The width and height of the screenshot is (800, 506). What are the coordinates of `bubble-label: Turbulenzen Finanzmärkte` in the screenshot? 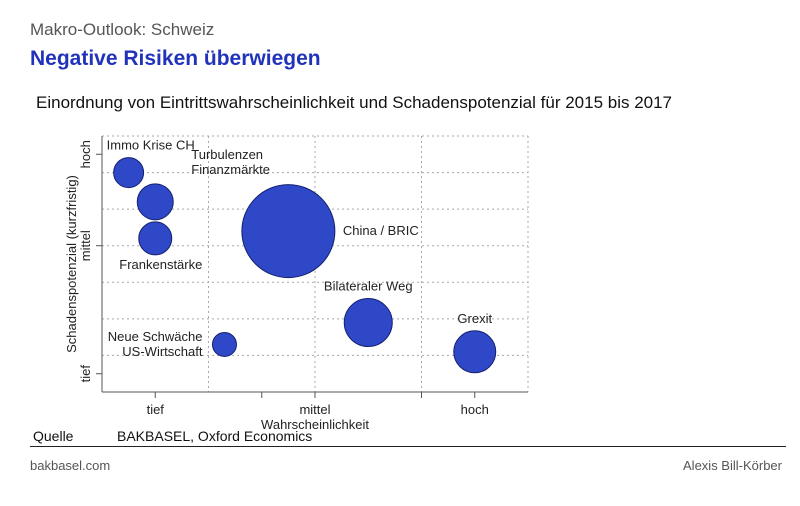 It's located at (230, 162).